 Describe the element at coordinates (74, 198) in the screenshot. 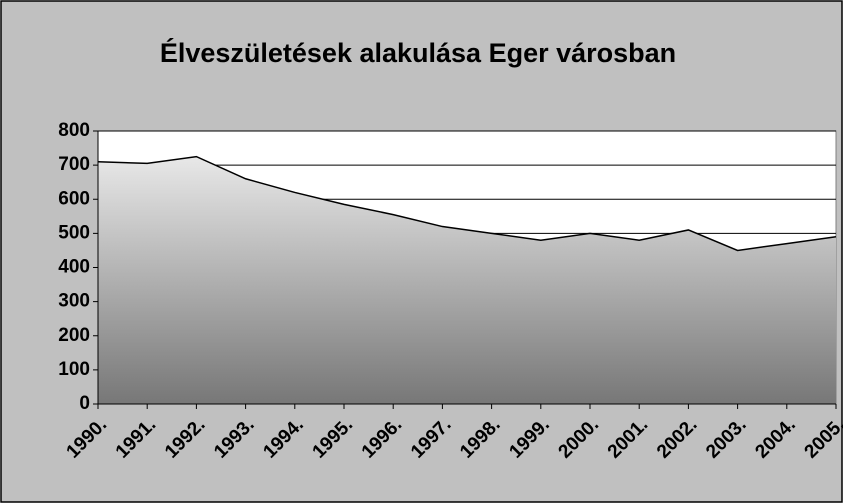

I see `y-tick-label: 600` at that location.